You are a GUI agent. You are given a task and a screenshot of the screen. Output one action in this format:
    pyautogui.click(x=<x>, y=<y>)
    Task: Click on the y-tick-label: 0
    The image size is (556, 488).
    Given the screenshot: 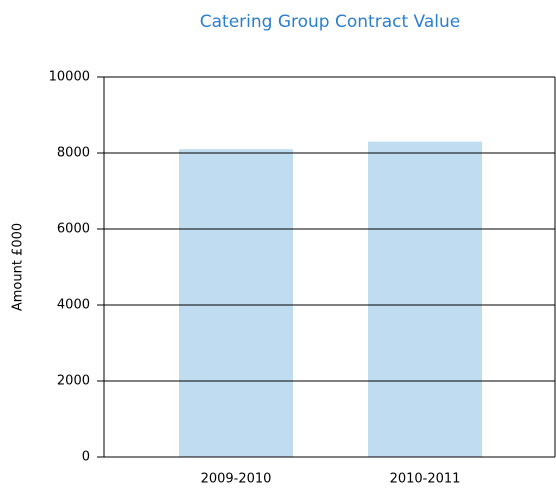 What is the action you would take?
    pyautogui.click(x=86, y=457)
    